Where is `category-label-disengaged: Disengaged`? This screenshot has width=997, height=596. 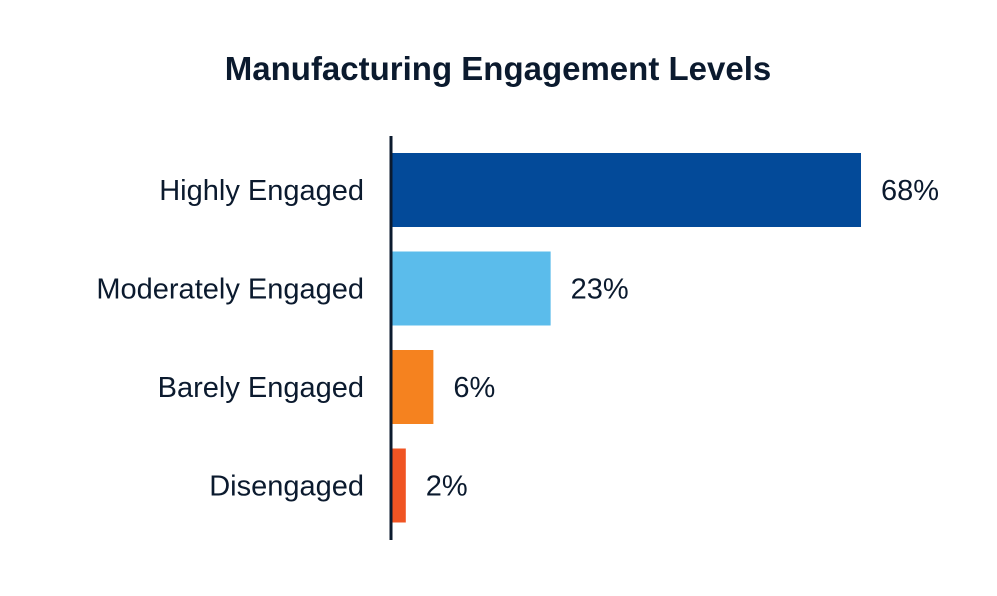
category-label-disengaged: Disengaged is located at coordinates (286, 487).